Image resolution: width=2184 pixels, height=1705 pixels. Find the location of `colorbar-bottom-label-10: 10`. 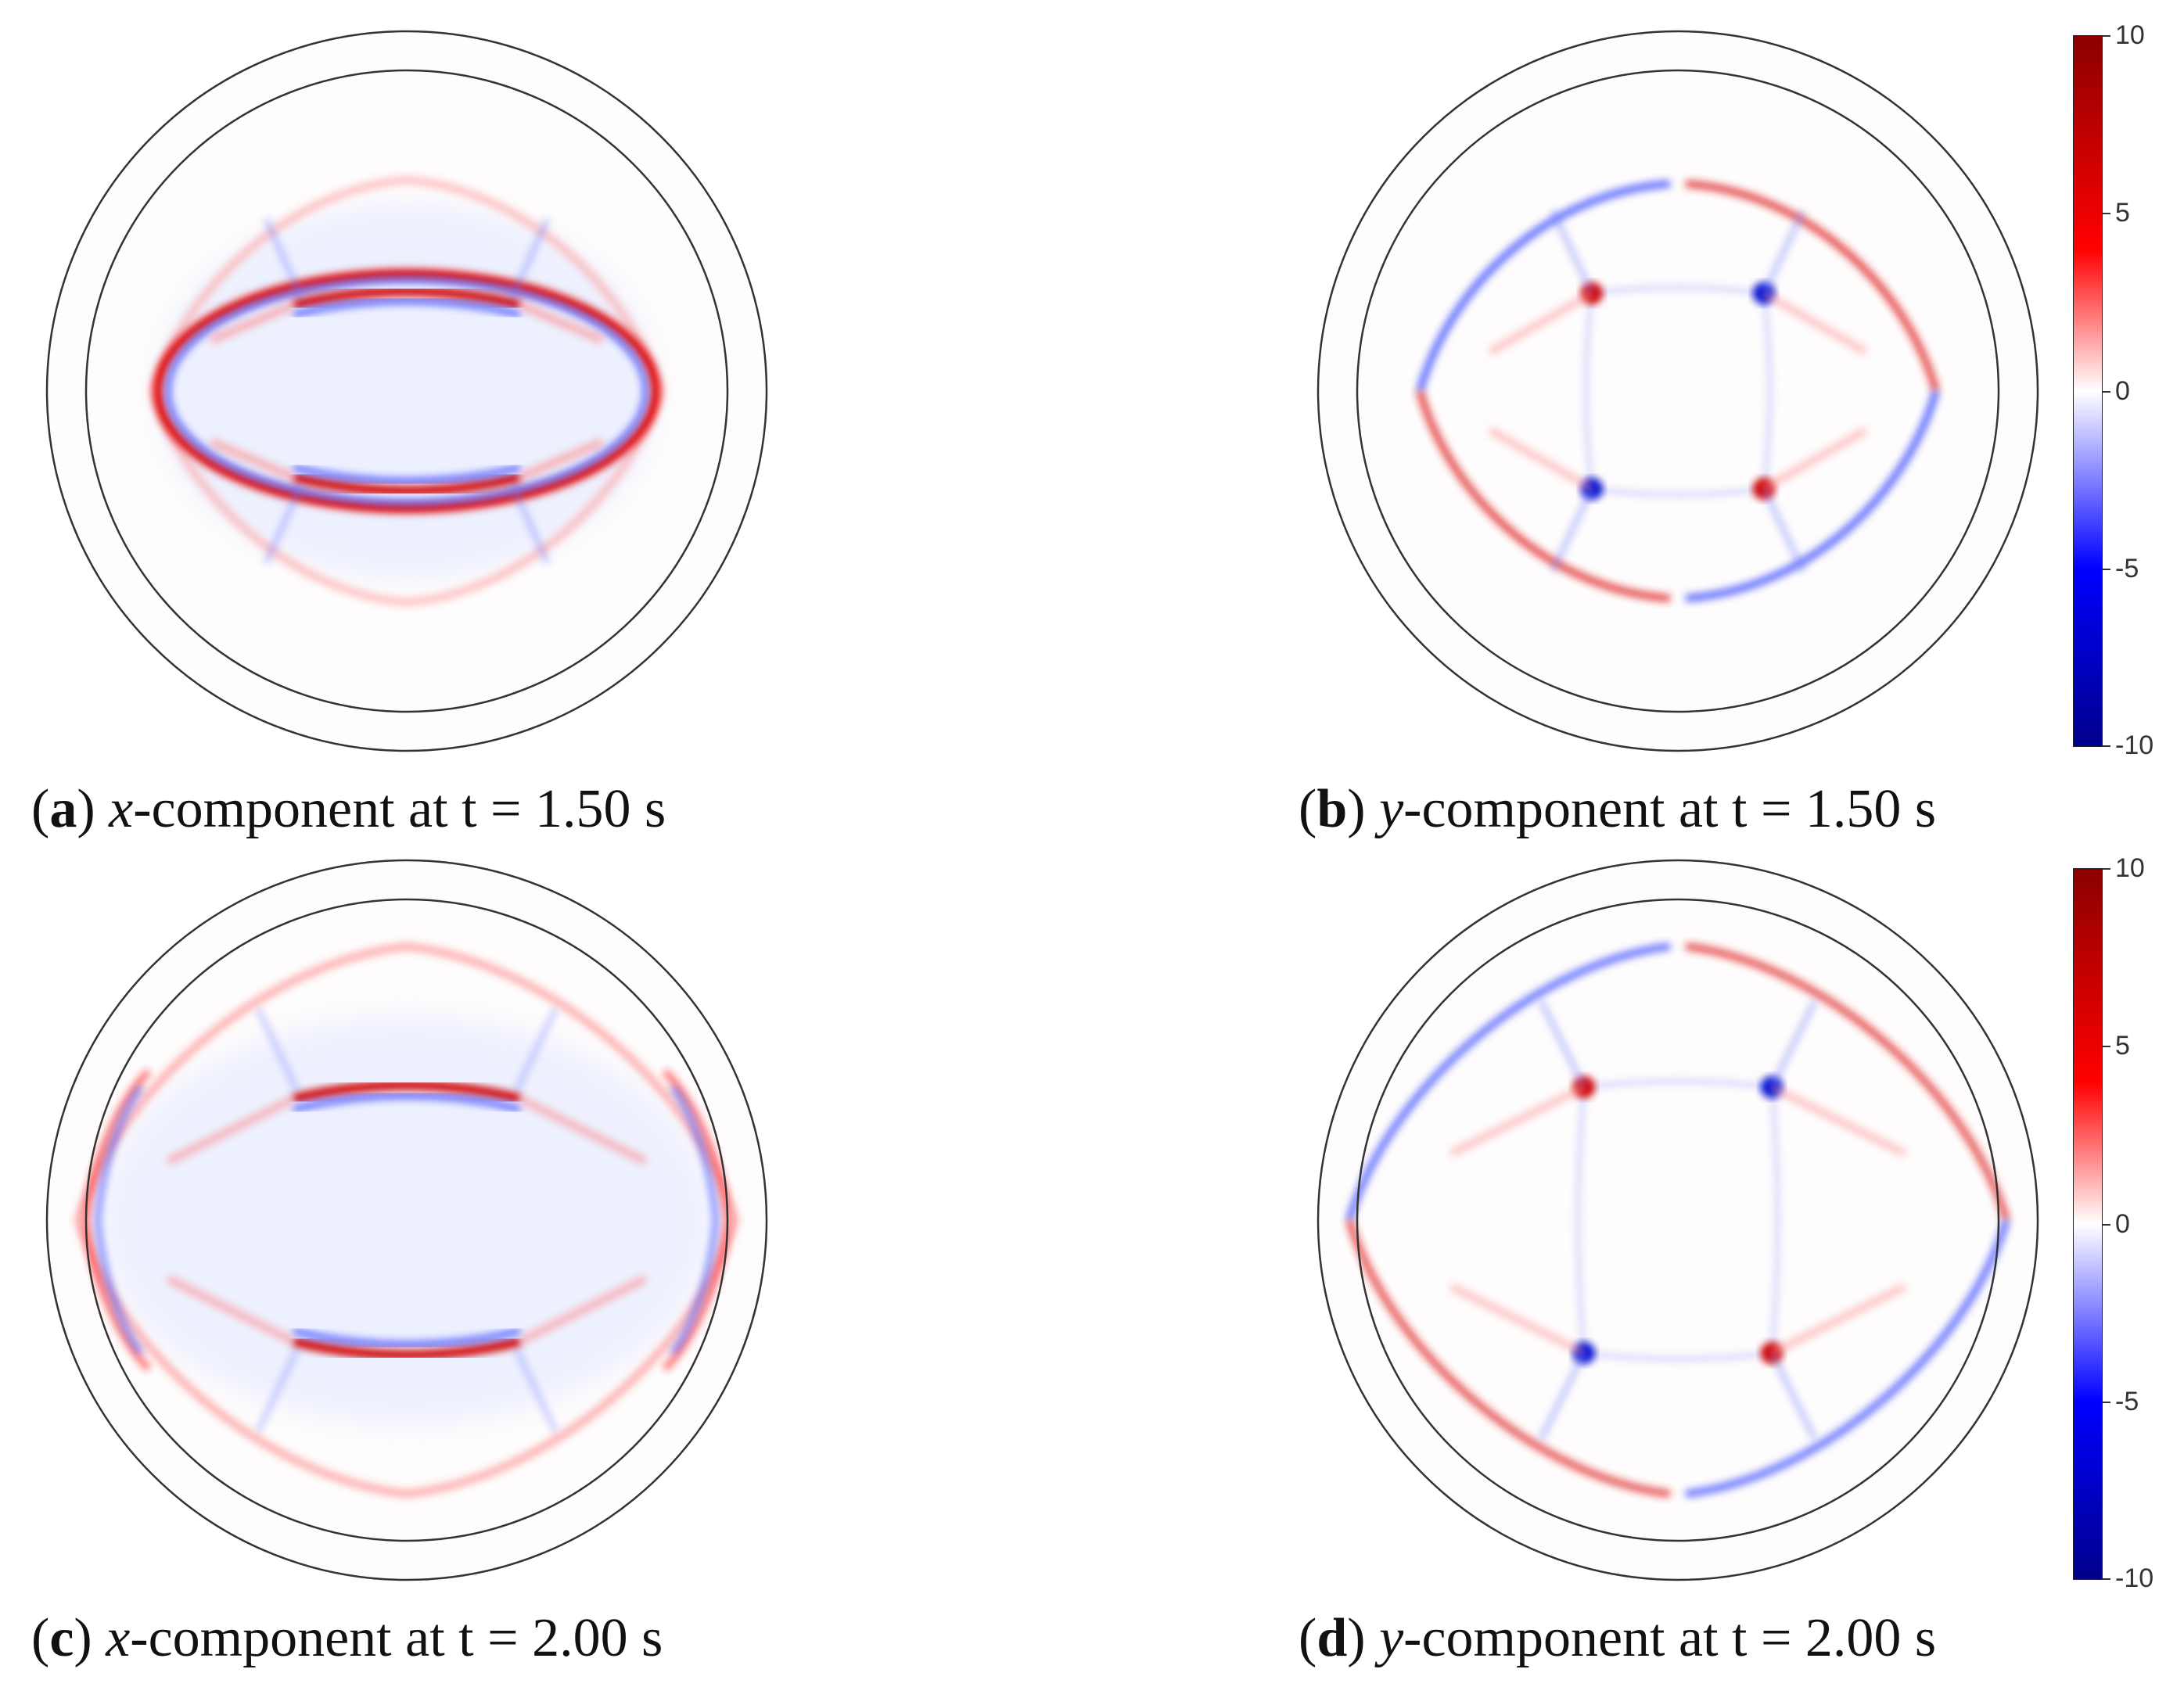

colorbar-bottom-label-10: 10 is located at coordinates (2130, 868).